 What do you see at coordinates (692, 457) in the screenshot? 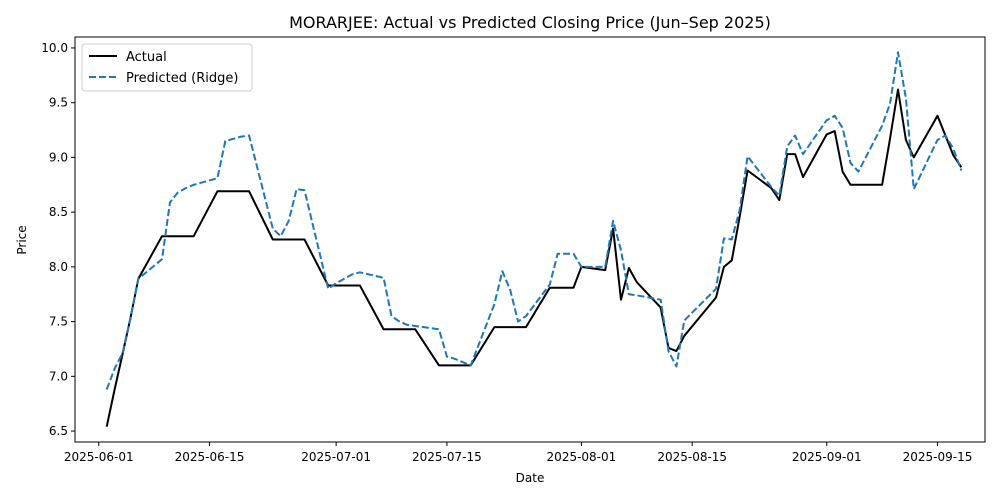
I see `x-tick-label: 2025-08-15` at bounding box center [692, 457].